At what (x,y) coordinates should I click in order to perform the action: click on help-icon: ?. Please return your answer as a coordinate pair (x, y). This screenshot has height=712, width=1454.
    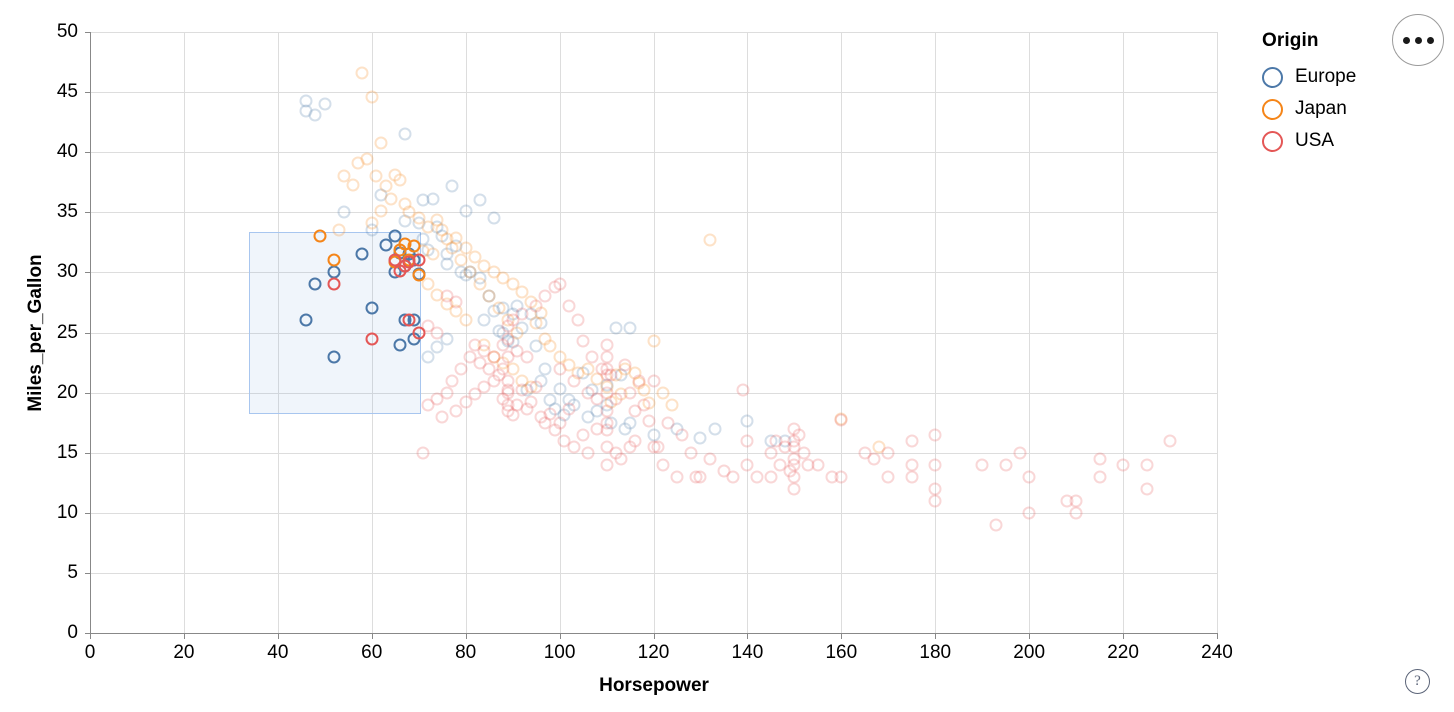
    Looking at the image, I should click on (1417, 681).